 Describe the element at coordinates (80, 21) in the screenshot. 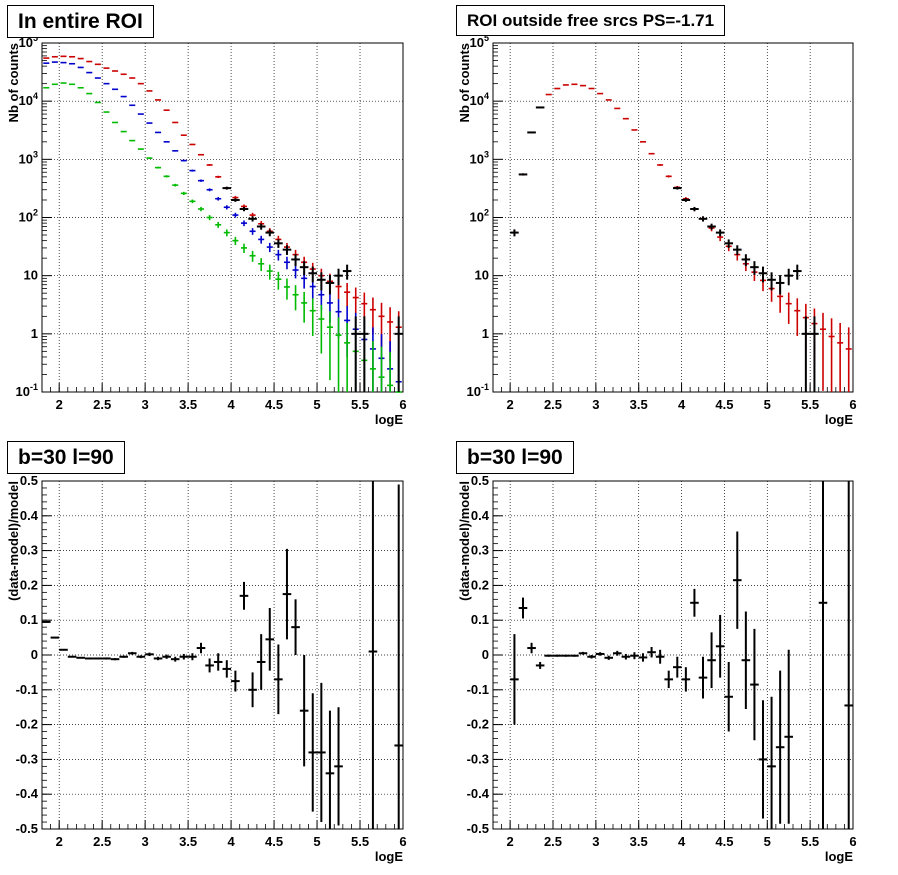

I see `pad-title-top-left: In entire ROI` at that location.